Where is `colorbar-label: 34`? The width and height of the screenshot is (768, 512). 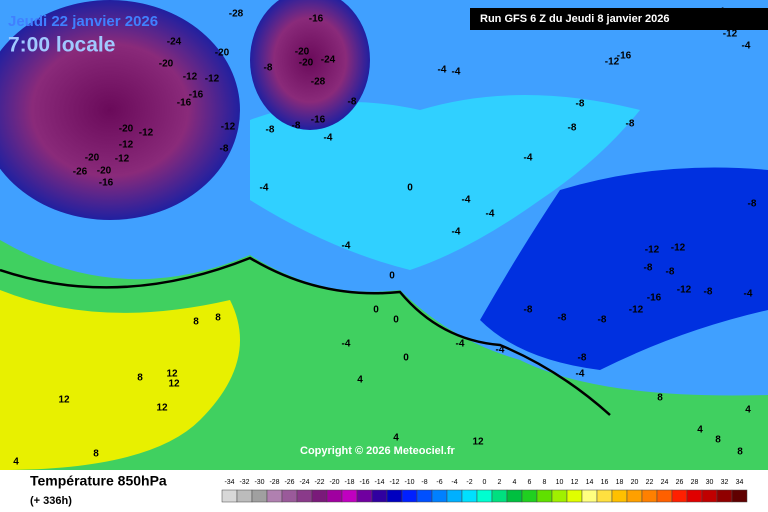
colorbar-label: 34 is located at coordinates (740, 482).